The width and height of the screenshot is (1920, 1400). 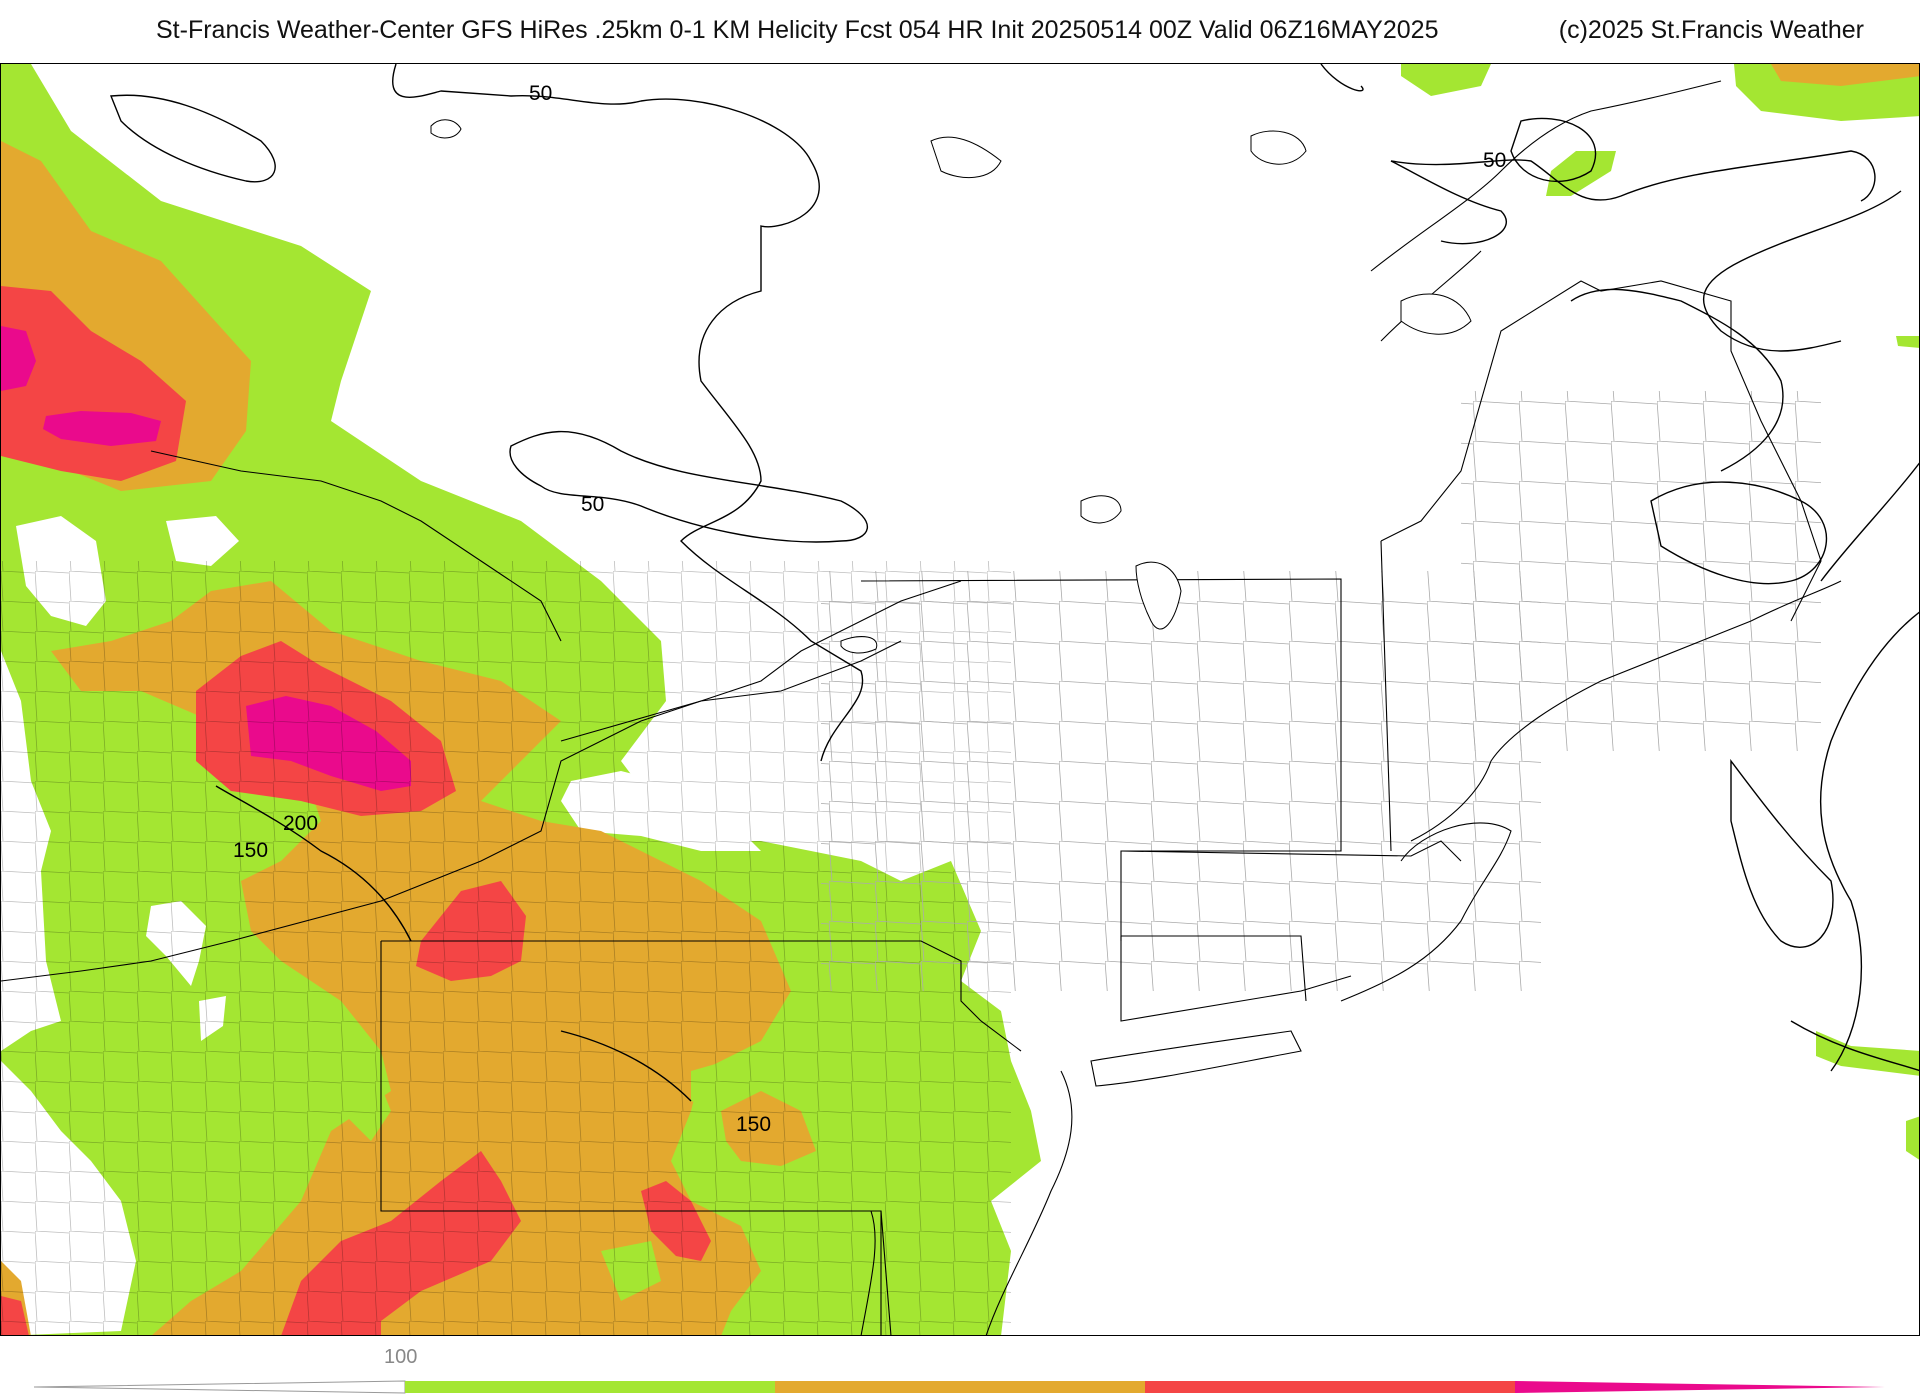 What do you see at coordinates (481, 781) in the screenshot?
I see `ontario-border` at bounding box center [481, 781].